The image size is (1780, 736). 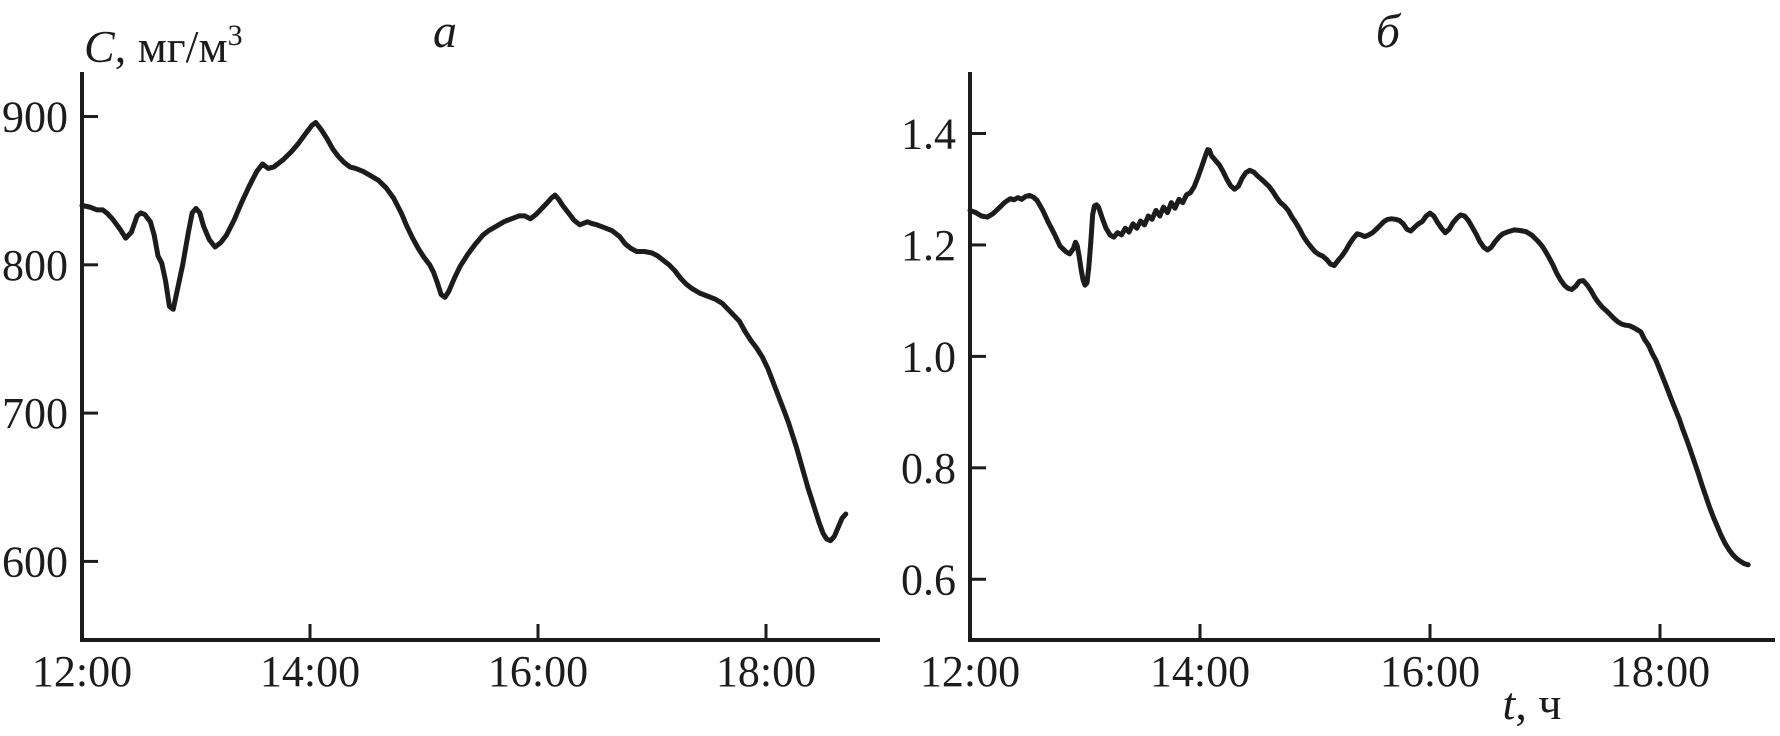 I want to click on x-axis-label: t, ч, so click(x=1532, y=703).